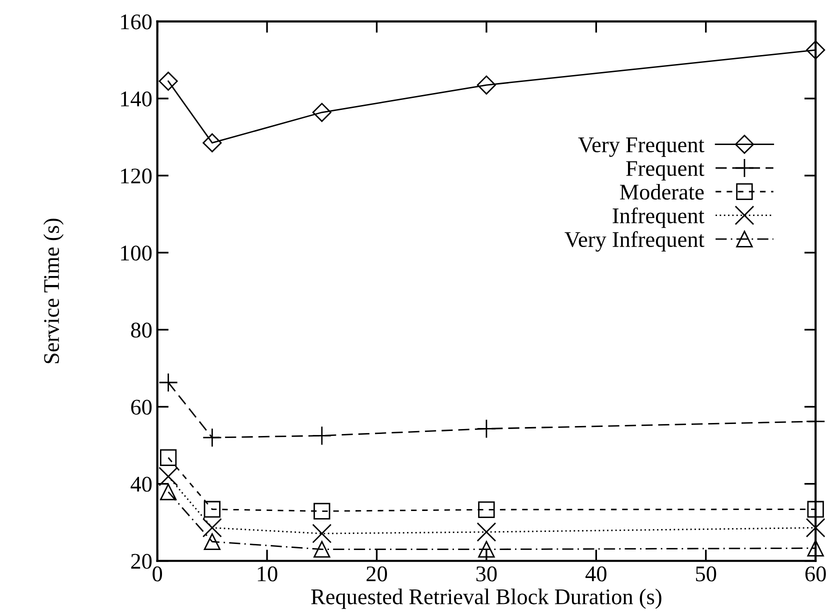 Image resolution: width=828 pixels, height=613 pixels. I want to click on x-tick-label: 10, so click(268, 574).